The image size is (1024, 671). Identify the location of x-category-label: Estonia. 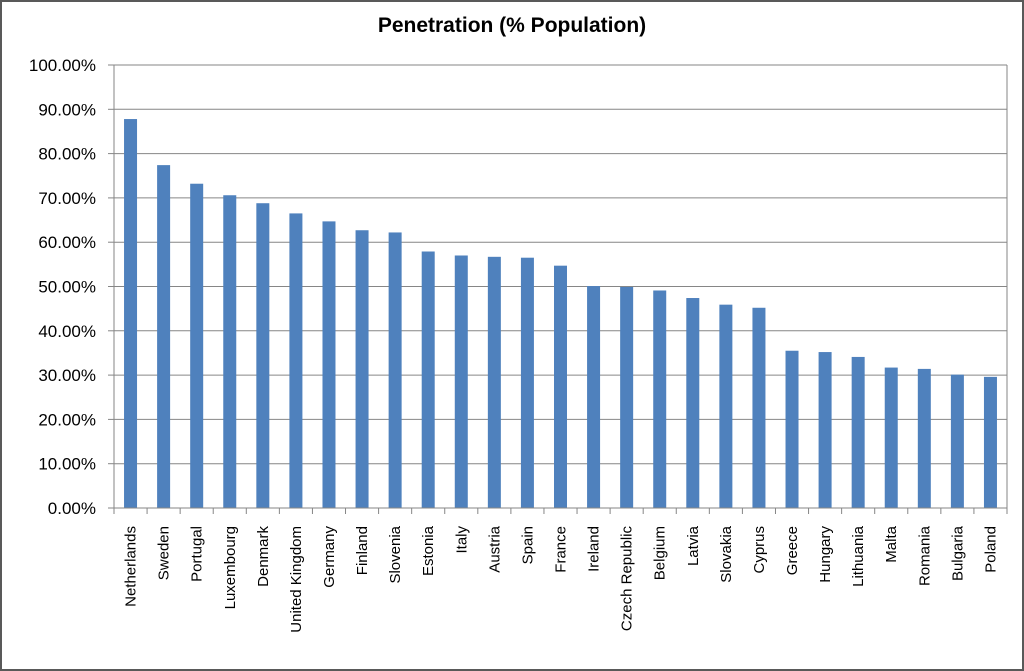
(428, 550).